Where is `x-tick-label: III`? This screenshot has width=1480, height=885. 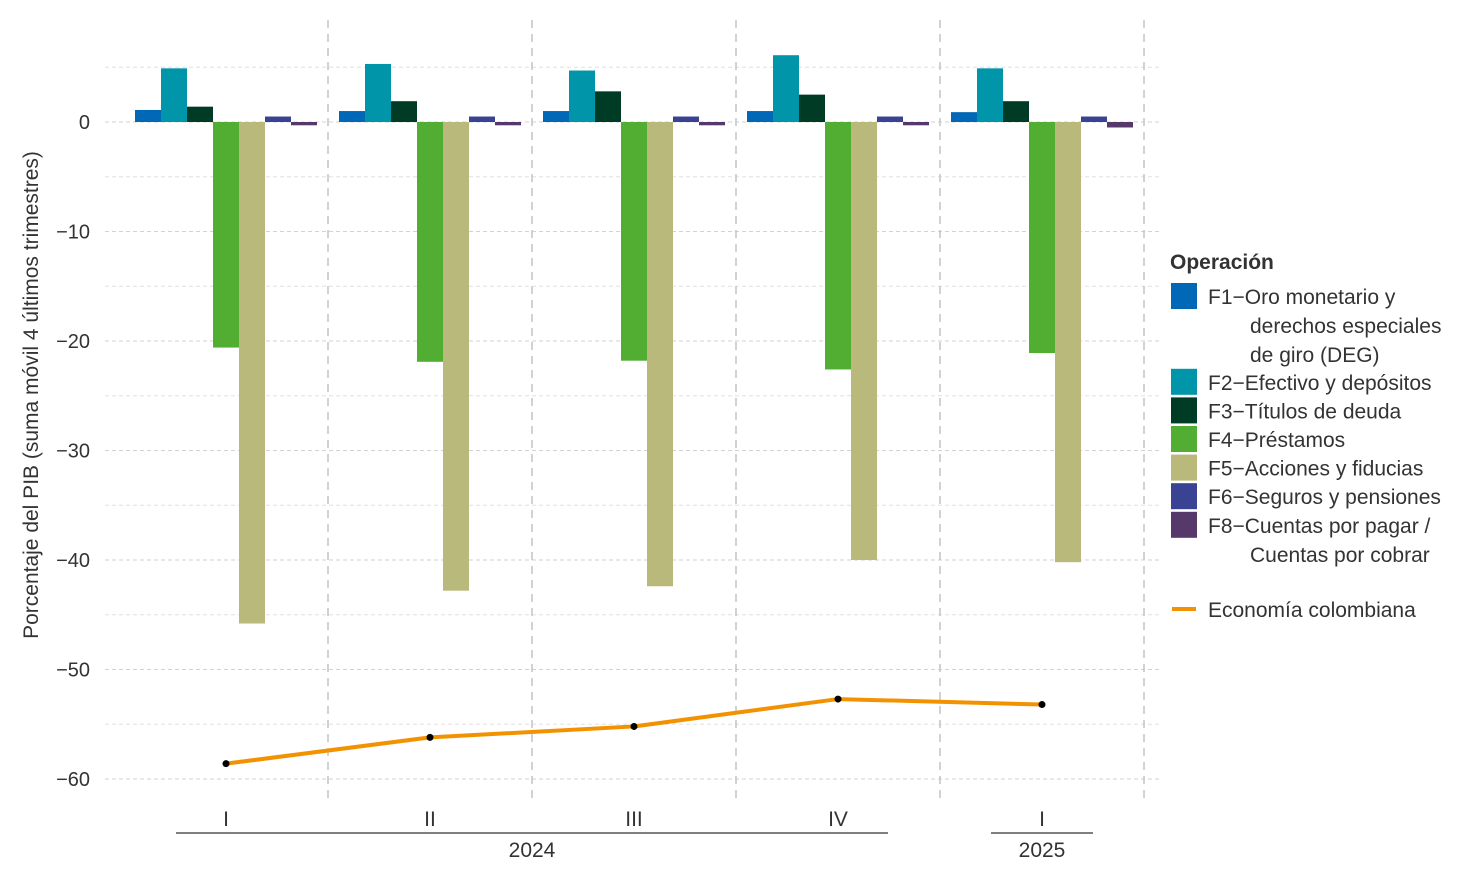
x-tick-label: III is located at coordinates (634, 819).